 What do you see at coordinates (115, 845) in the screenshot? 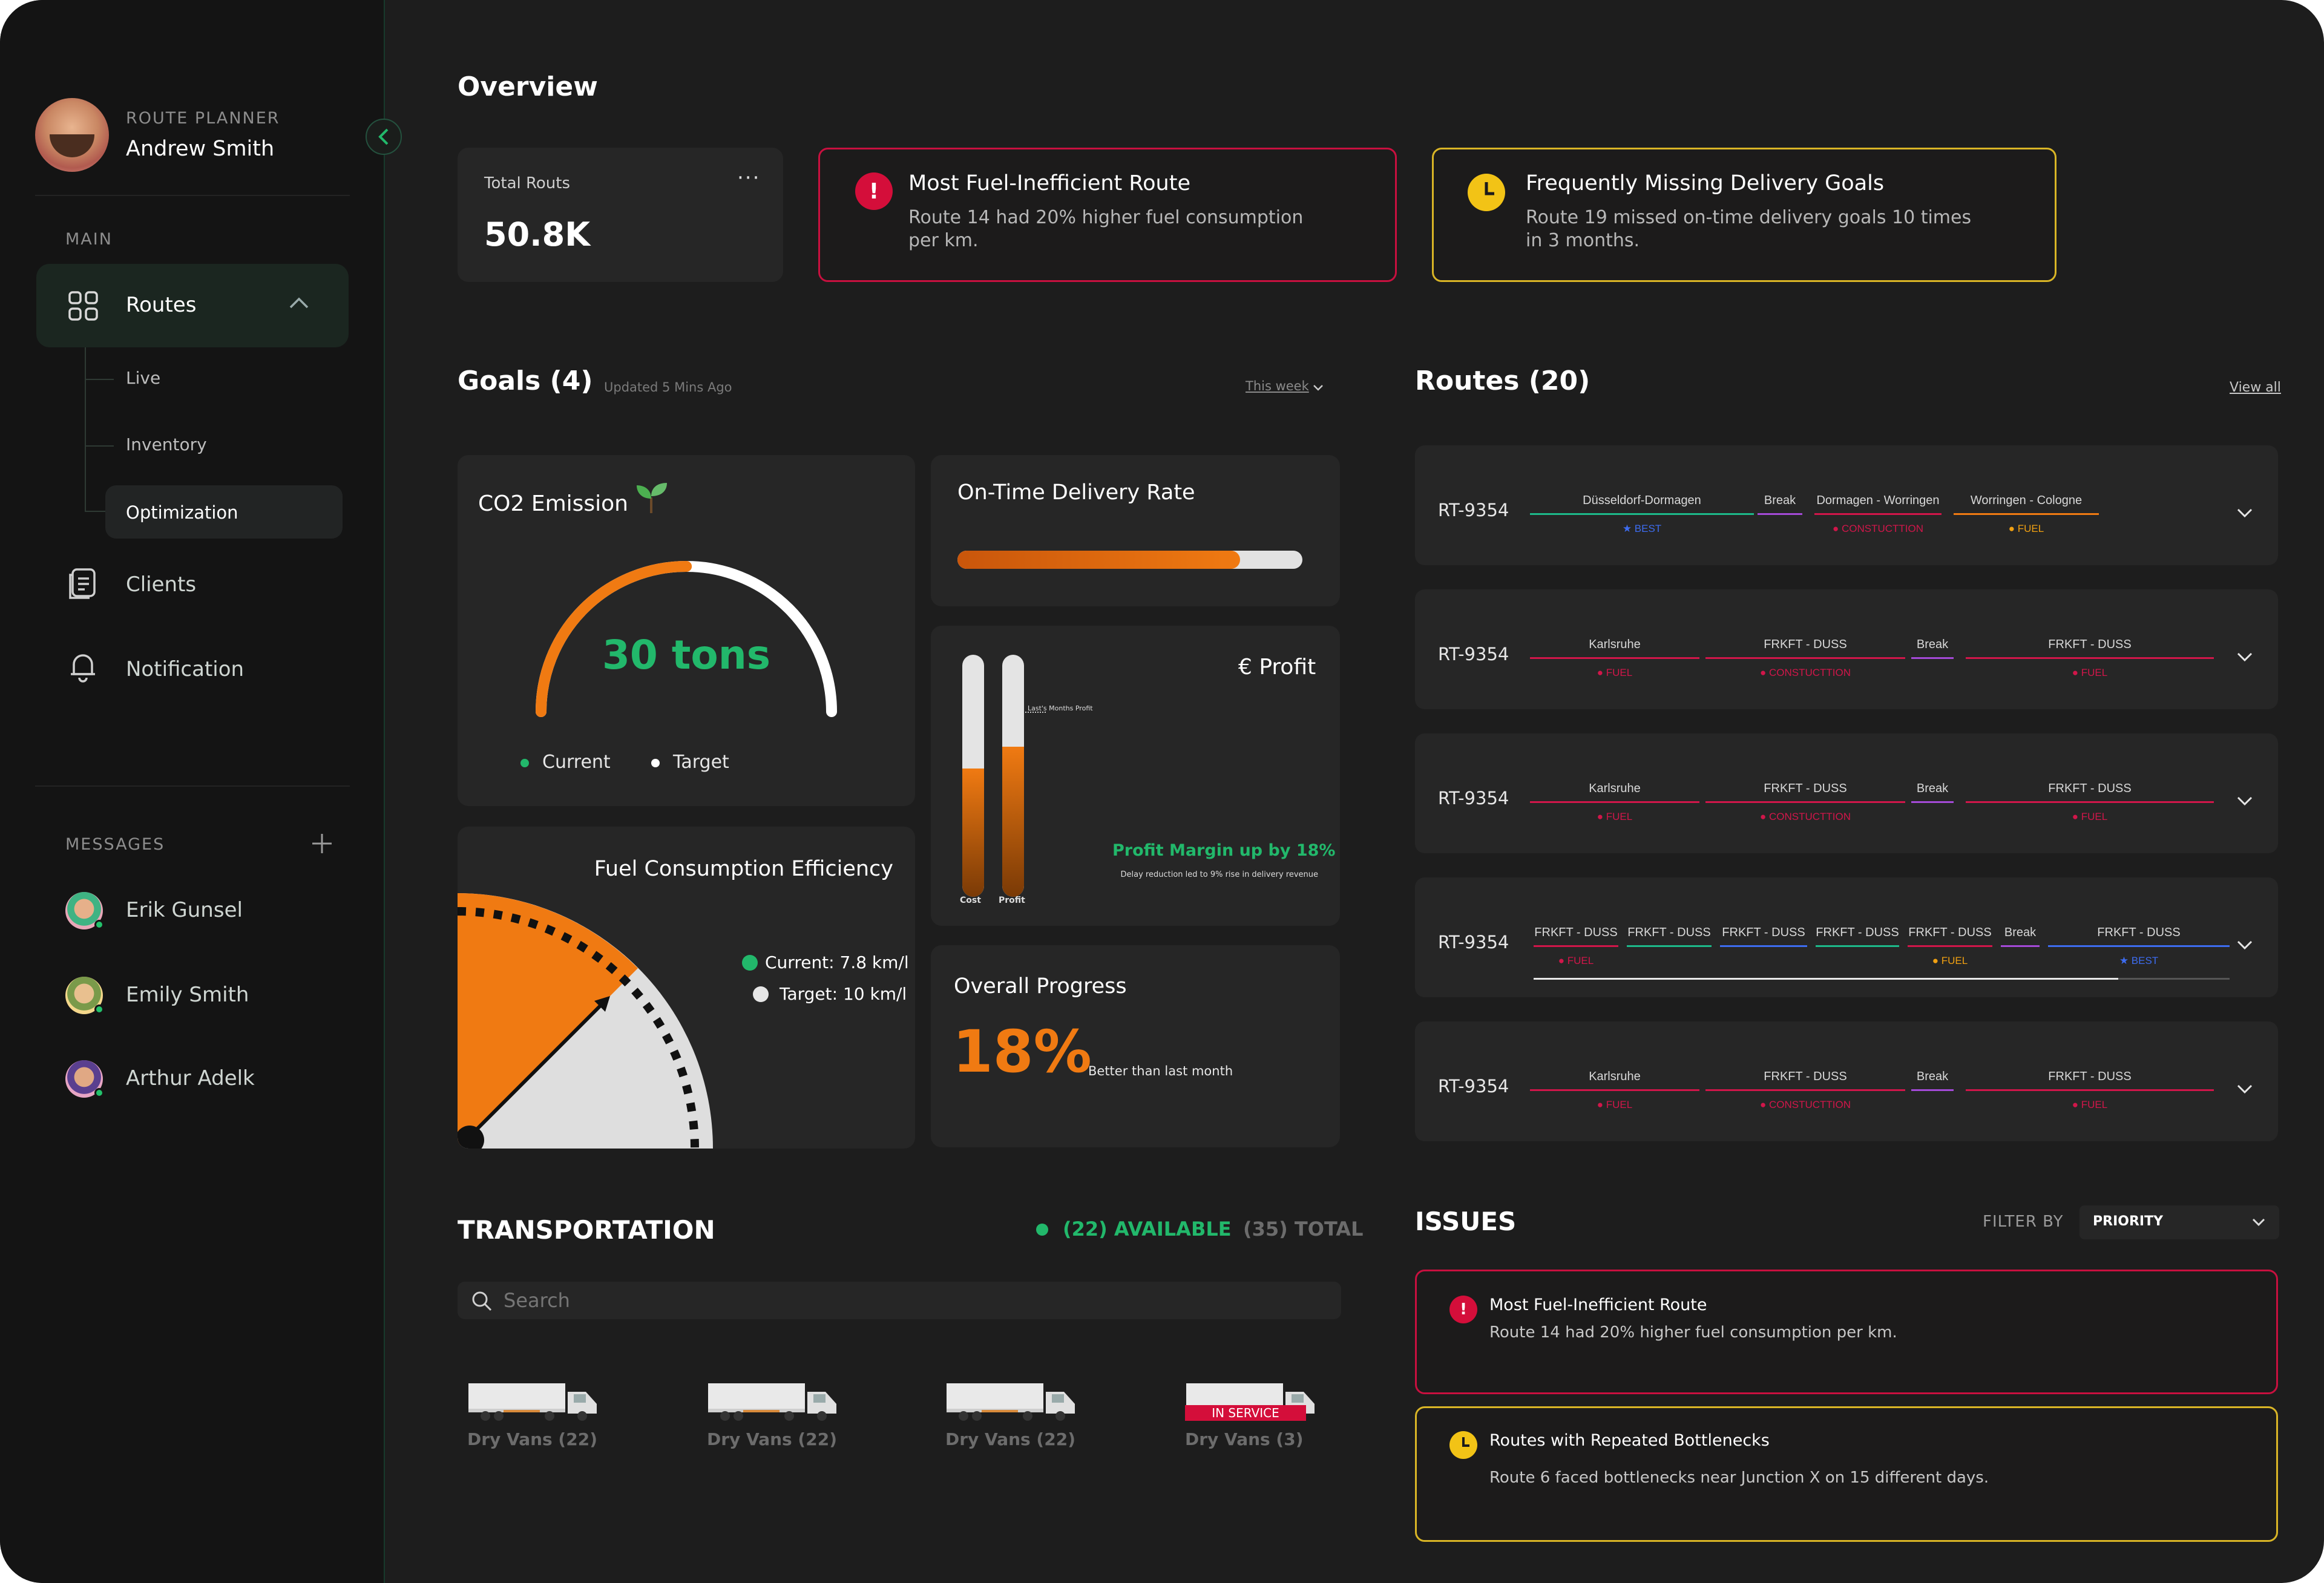
I see `messages-section-label: MESSAGES` at bounding box center [115, 845].